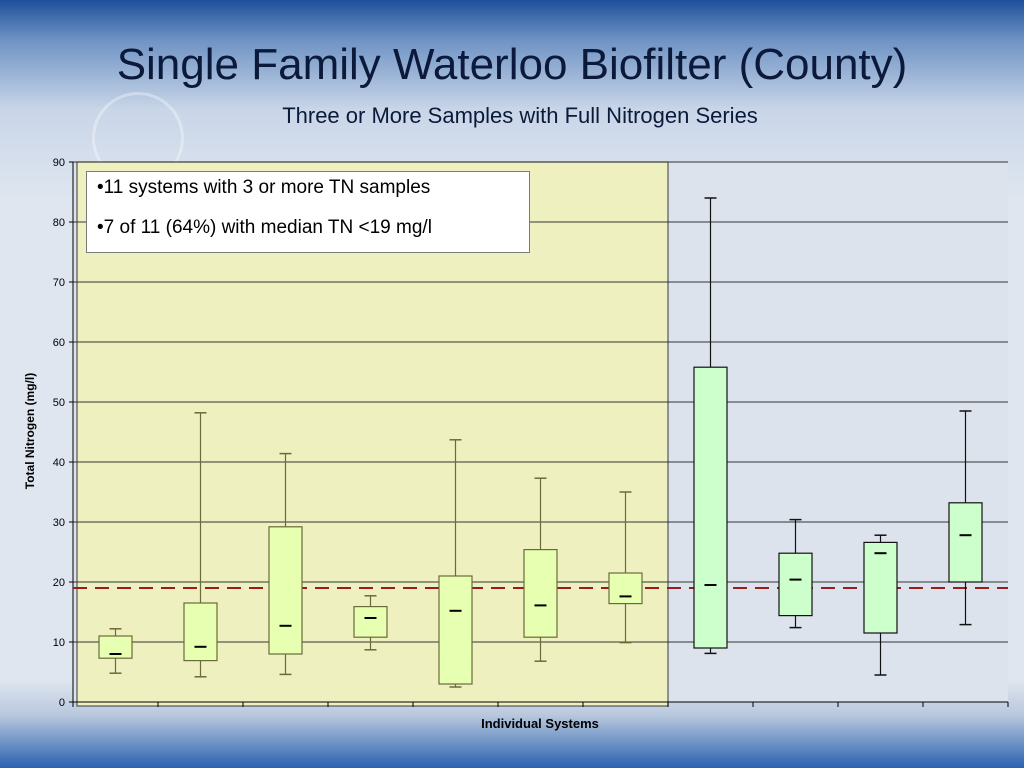 This screenshot has width=1024, height=768. What do you see at coordinates (540, 723) in the screenshot?
I see `x-axis-label: Individual Systems` at bounding box center [540, 723].